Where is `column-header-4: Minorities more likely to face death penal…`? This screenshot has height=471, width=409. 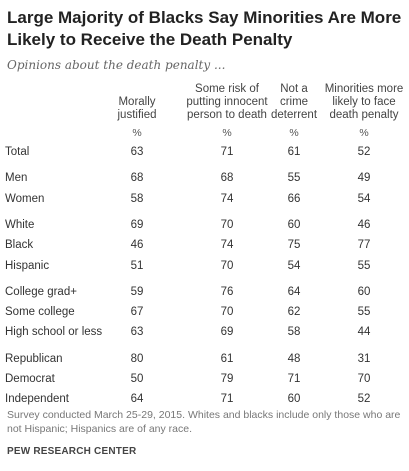 column-header-4: Minorities more likely to face death penal… is located at coordinates (359, 102).